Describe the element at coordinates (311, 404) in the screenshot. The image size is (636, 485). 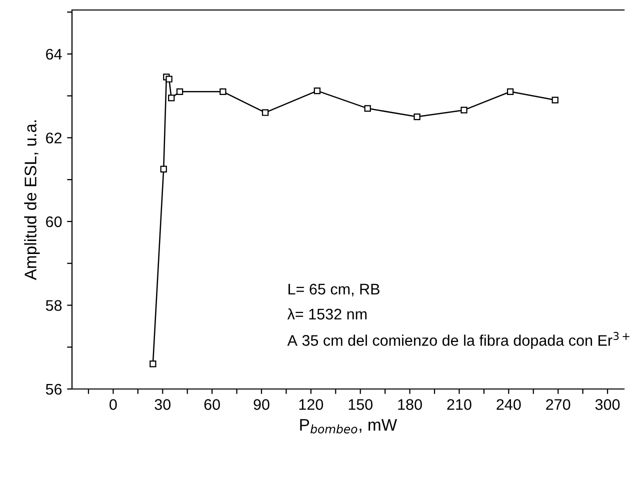
I see `x-tick-label: 120` at that location.